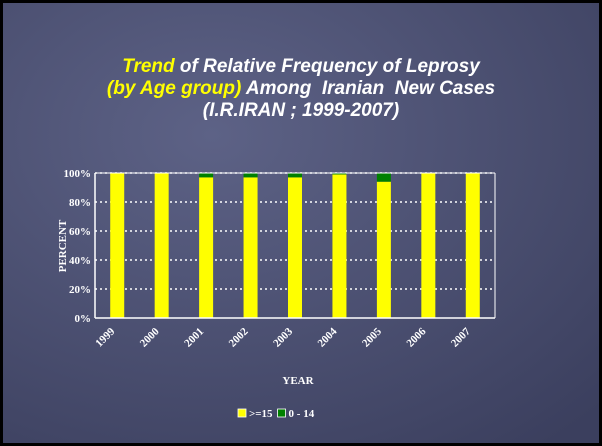 The height and width of the screenshot is (446, 602). Describe the element at coordinates (80, 261) in the screenshot. I see `y-tick-label: 40%` at that location.